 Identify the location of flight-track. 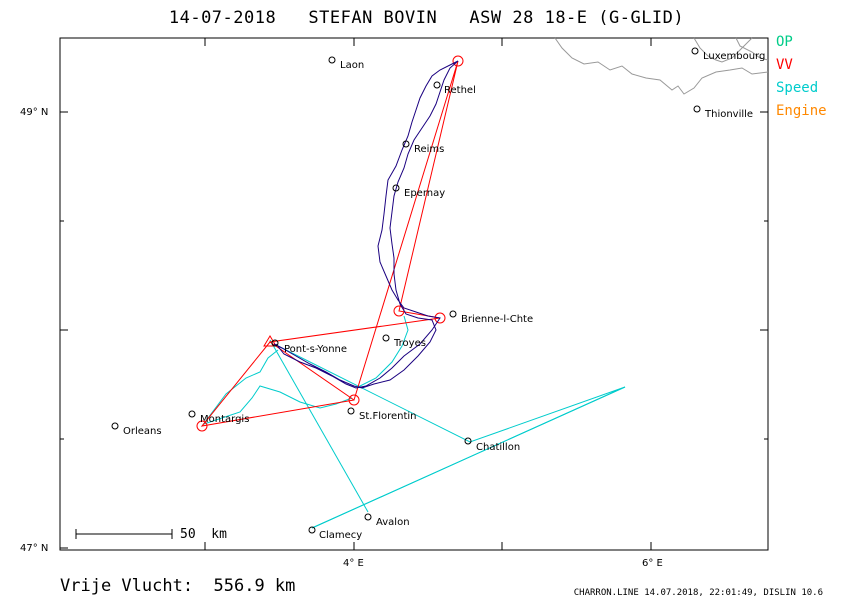
(366, 224).